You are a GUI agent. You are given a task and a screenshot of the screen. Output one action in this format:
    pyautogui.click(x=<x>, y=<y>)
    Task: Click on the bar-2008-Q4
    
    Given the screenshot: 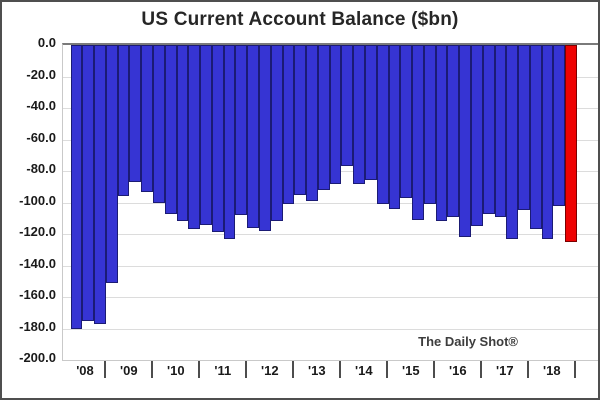 What is the action you would take?
    pyautogui.click(x=111, y=164)
    